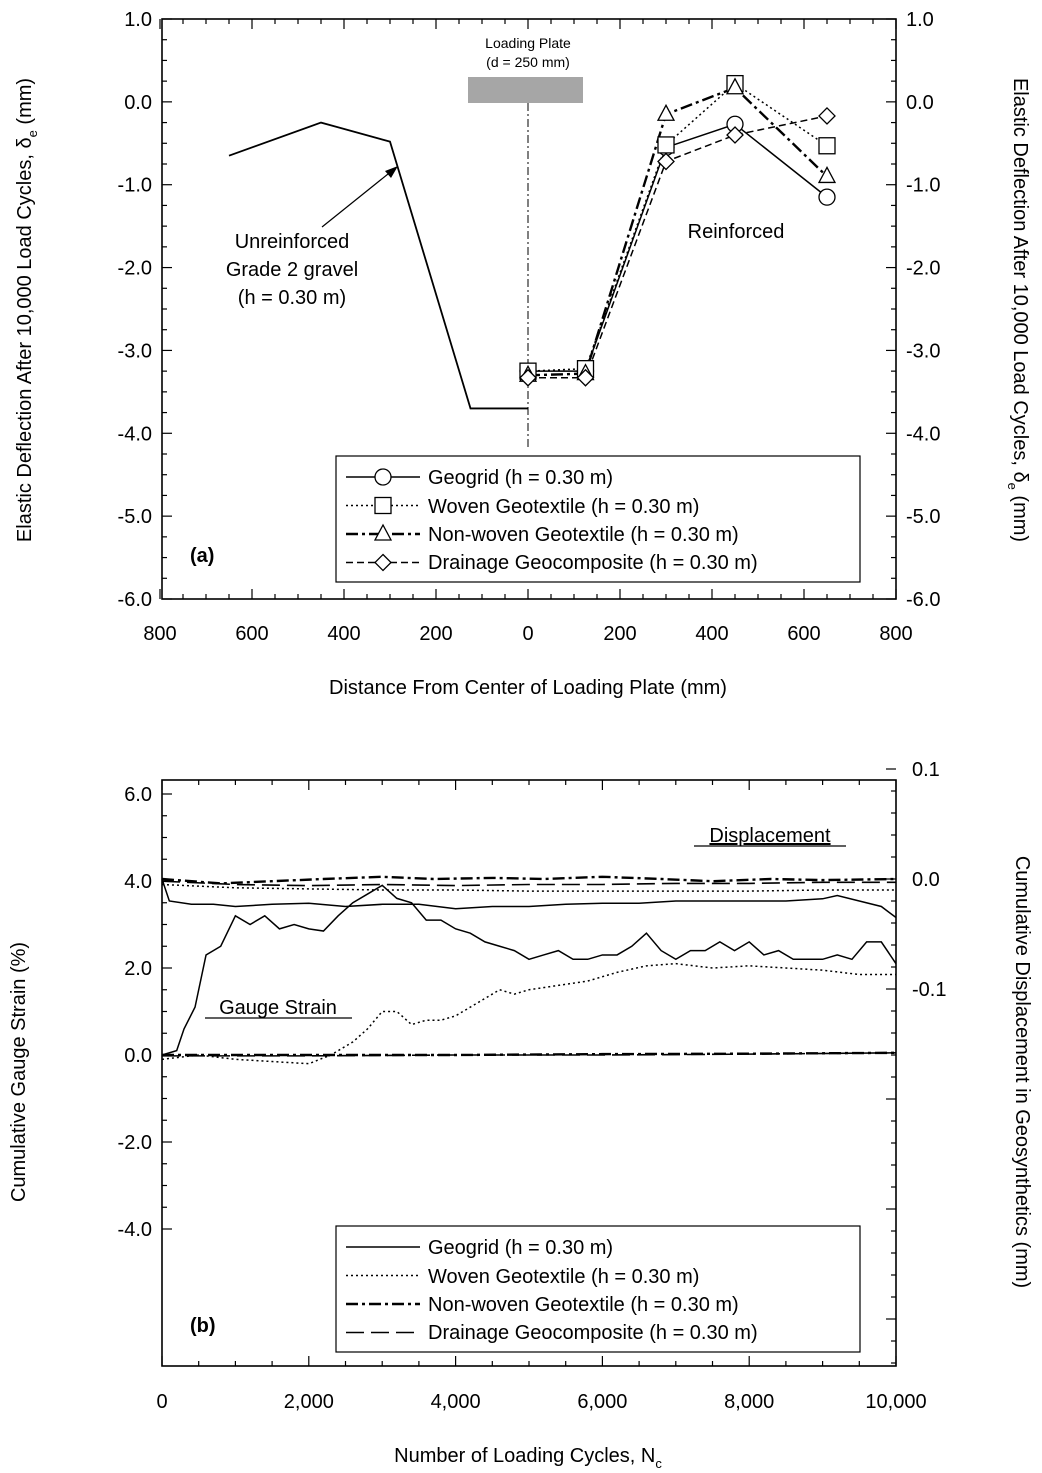  What do you see at coordinates (920, 20) in the screenshot?
I see `y-tick-label-right: 1.0` at bounding box center [920, 20].